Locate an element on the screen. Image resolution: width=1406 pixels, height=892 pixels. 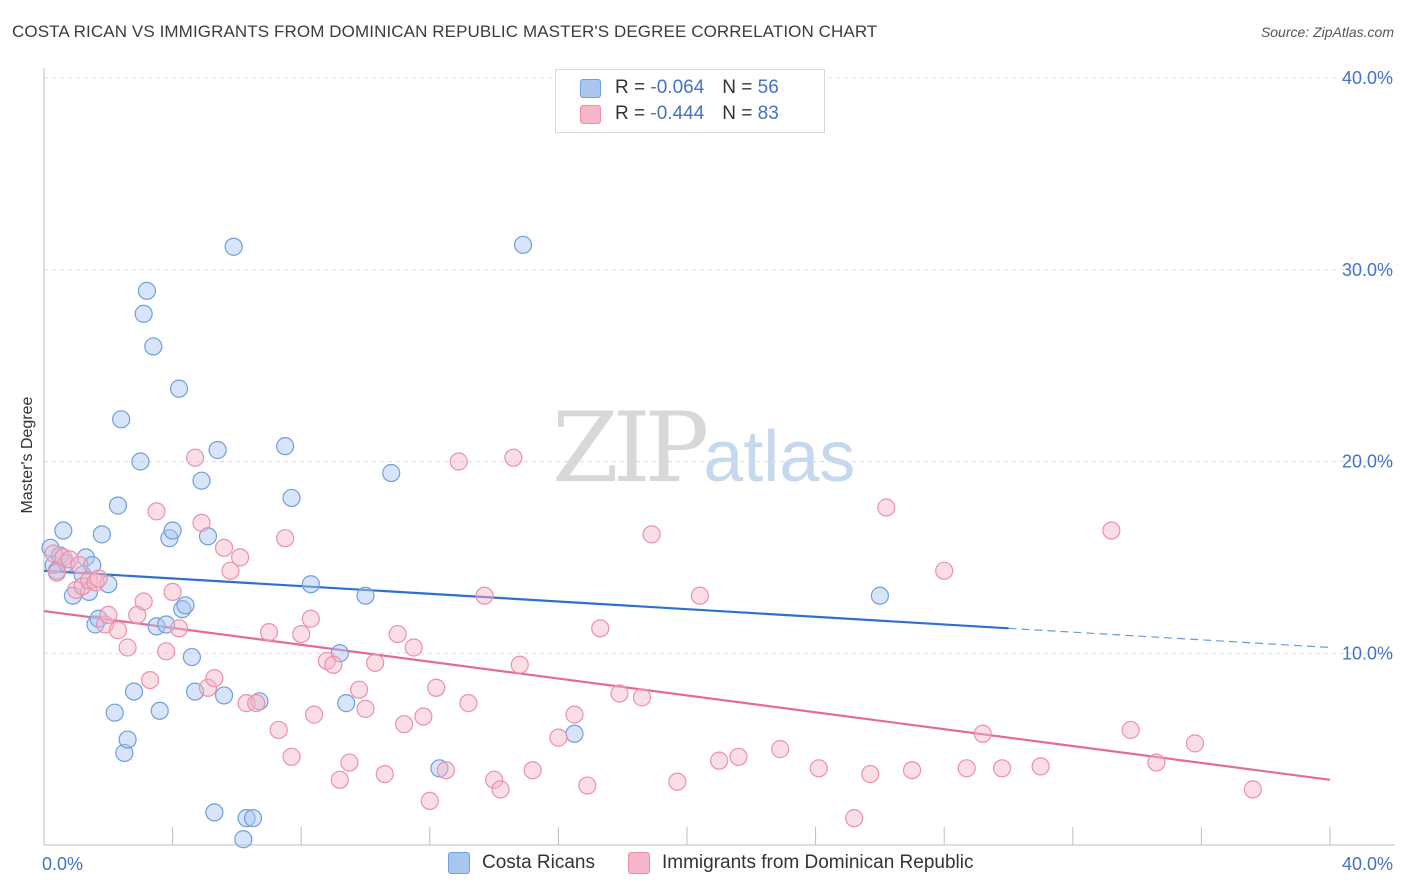
watermark: ZIPatlas is located at coordinates (703, 452).